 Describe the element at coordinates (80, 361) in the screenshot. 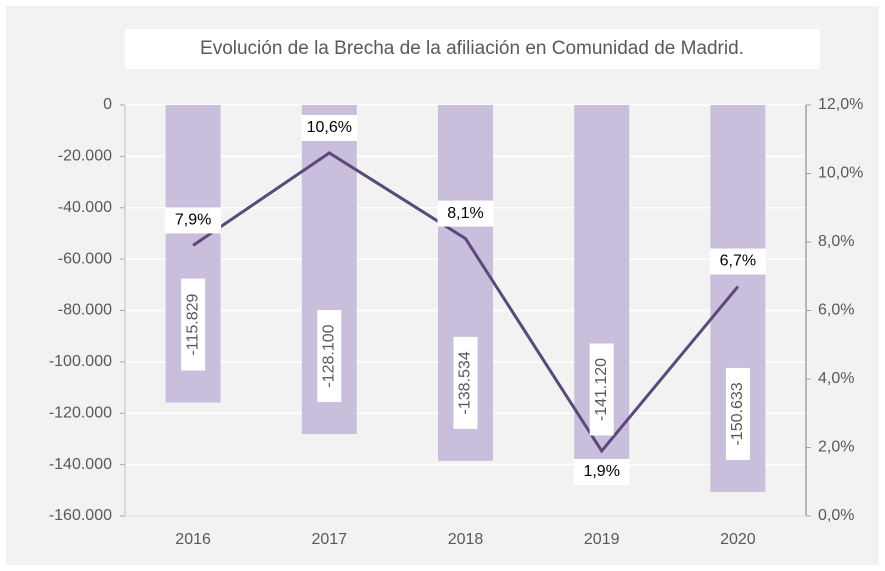

I see `y-tick-label: -100.000` at that location.